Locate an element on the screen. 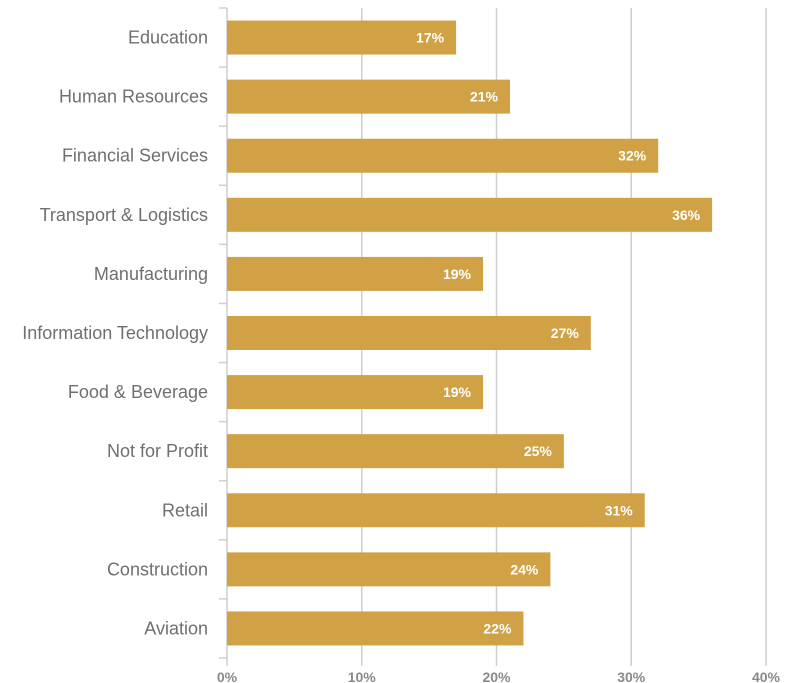  category-label-2: Financial Services is located at coordinates (135, 156).